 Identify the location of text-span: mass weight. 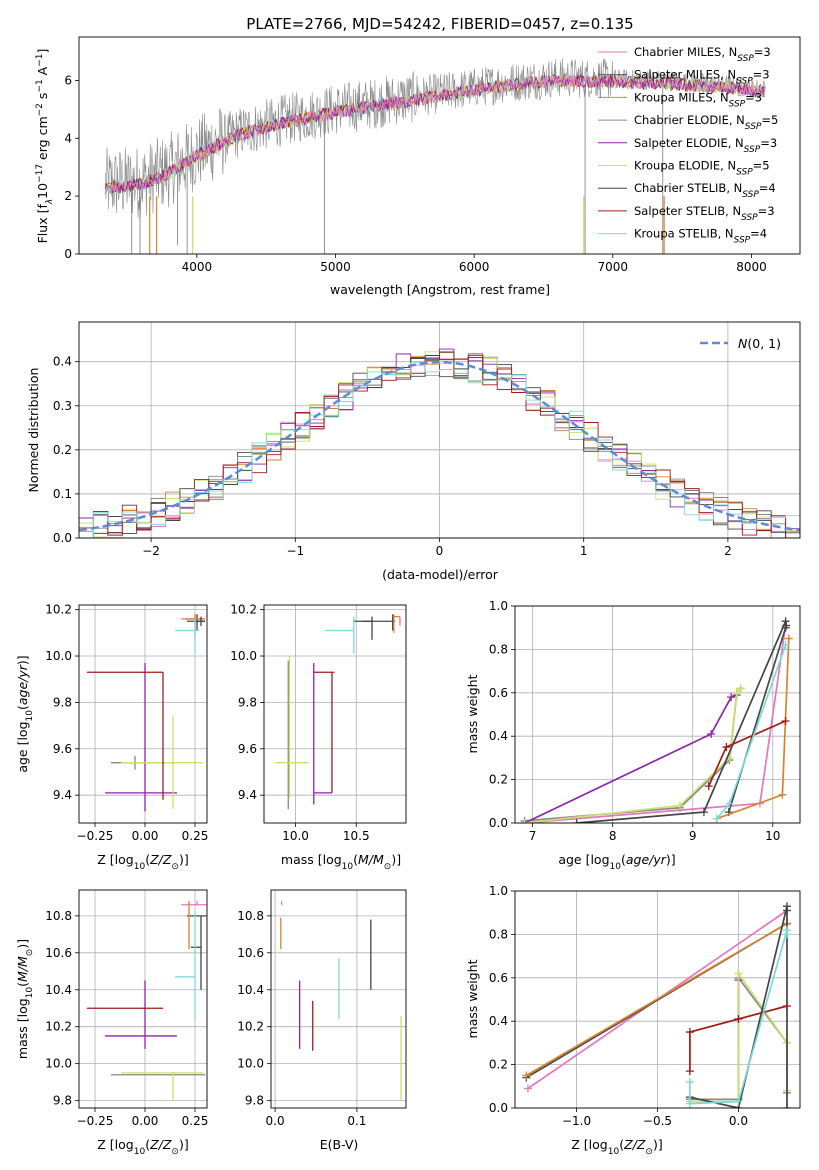
(472, 713).